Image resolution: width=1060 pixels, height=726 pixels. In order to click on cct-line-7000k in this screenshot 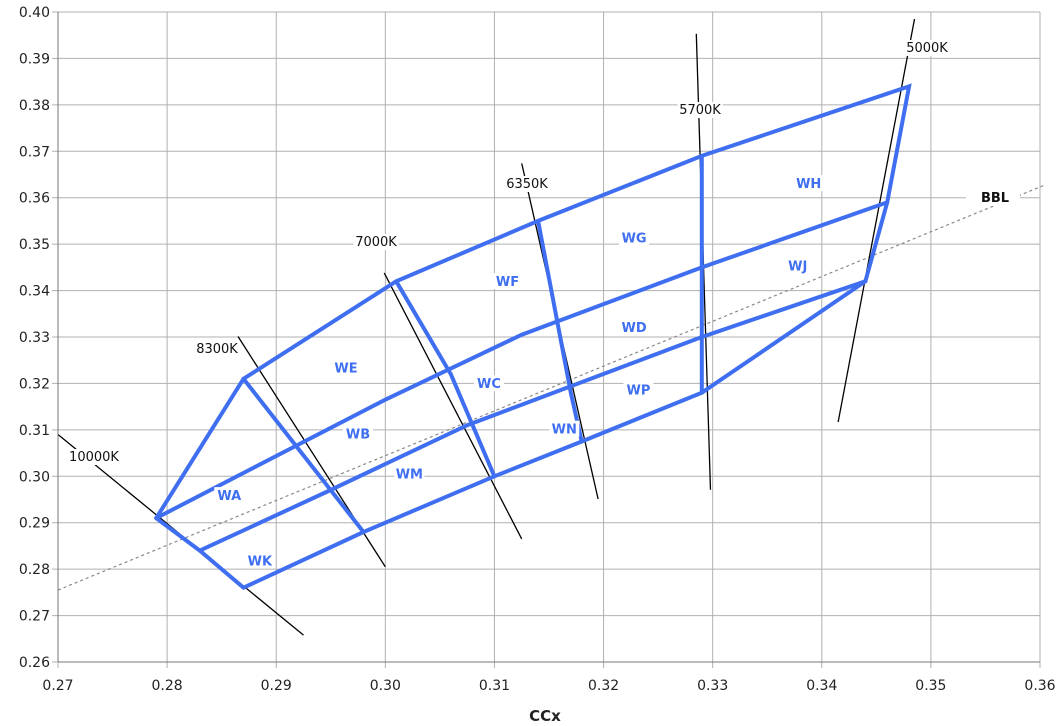, I will do `click(453, 406)`.